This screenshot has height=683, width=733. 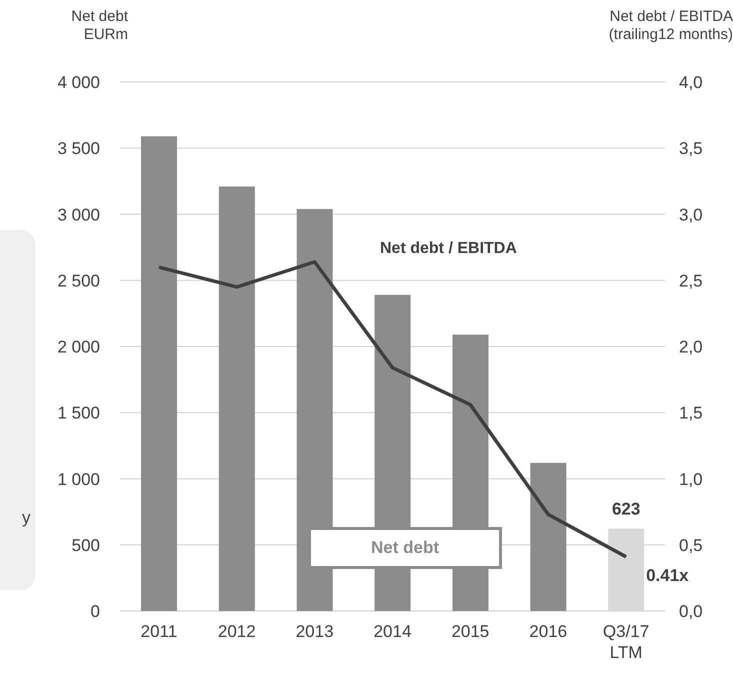 What do you see at coordinates (393, 631) in the screenshot?
I see `x-tick-label: 2014` at bounding box center [393, 631].